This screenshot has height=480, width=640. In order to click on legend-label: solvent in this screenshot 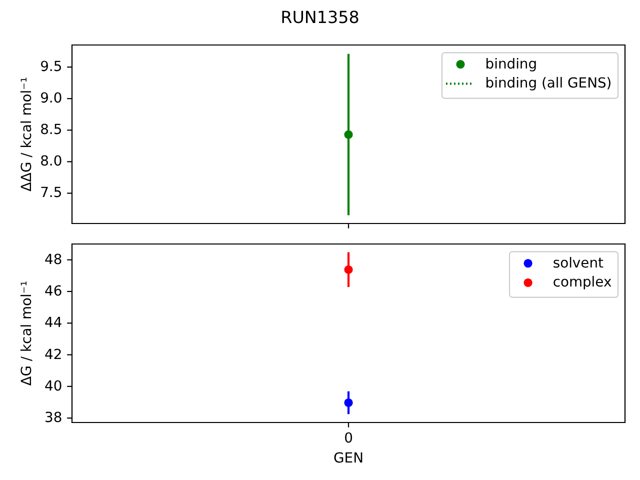, I will do `click(578, 262)`.